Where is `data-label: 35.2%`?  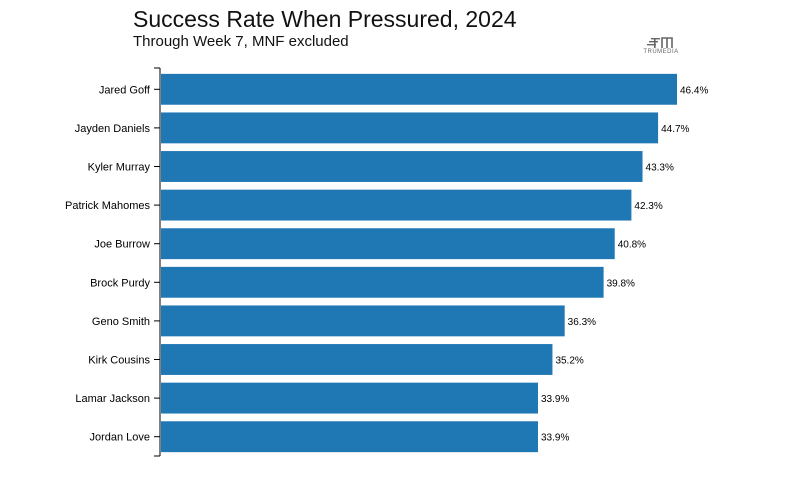 data-label: 35.2% is located at coordinates (569, 361).